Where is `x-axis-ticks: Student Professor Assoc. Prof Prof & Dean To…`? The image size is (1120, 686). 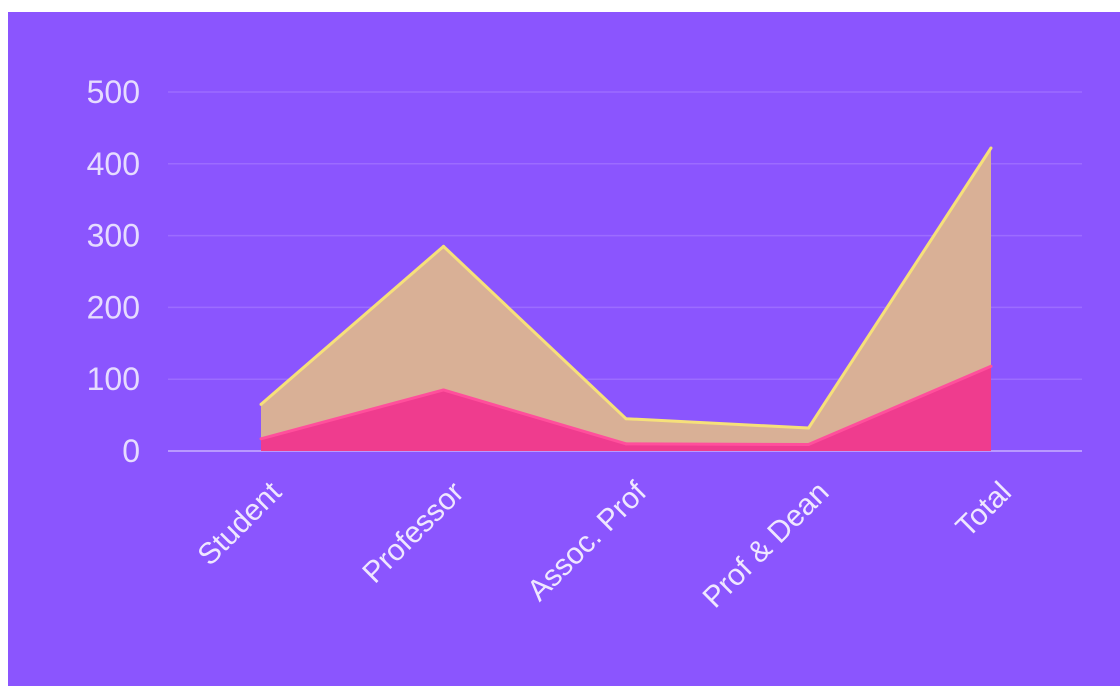
x-axis-ticks: Student Professor Assoc. Prof Prof & Dean To… is located at coordinates (604, 544).